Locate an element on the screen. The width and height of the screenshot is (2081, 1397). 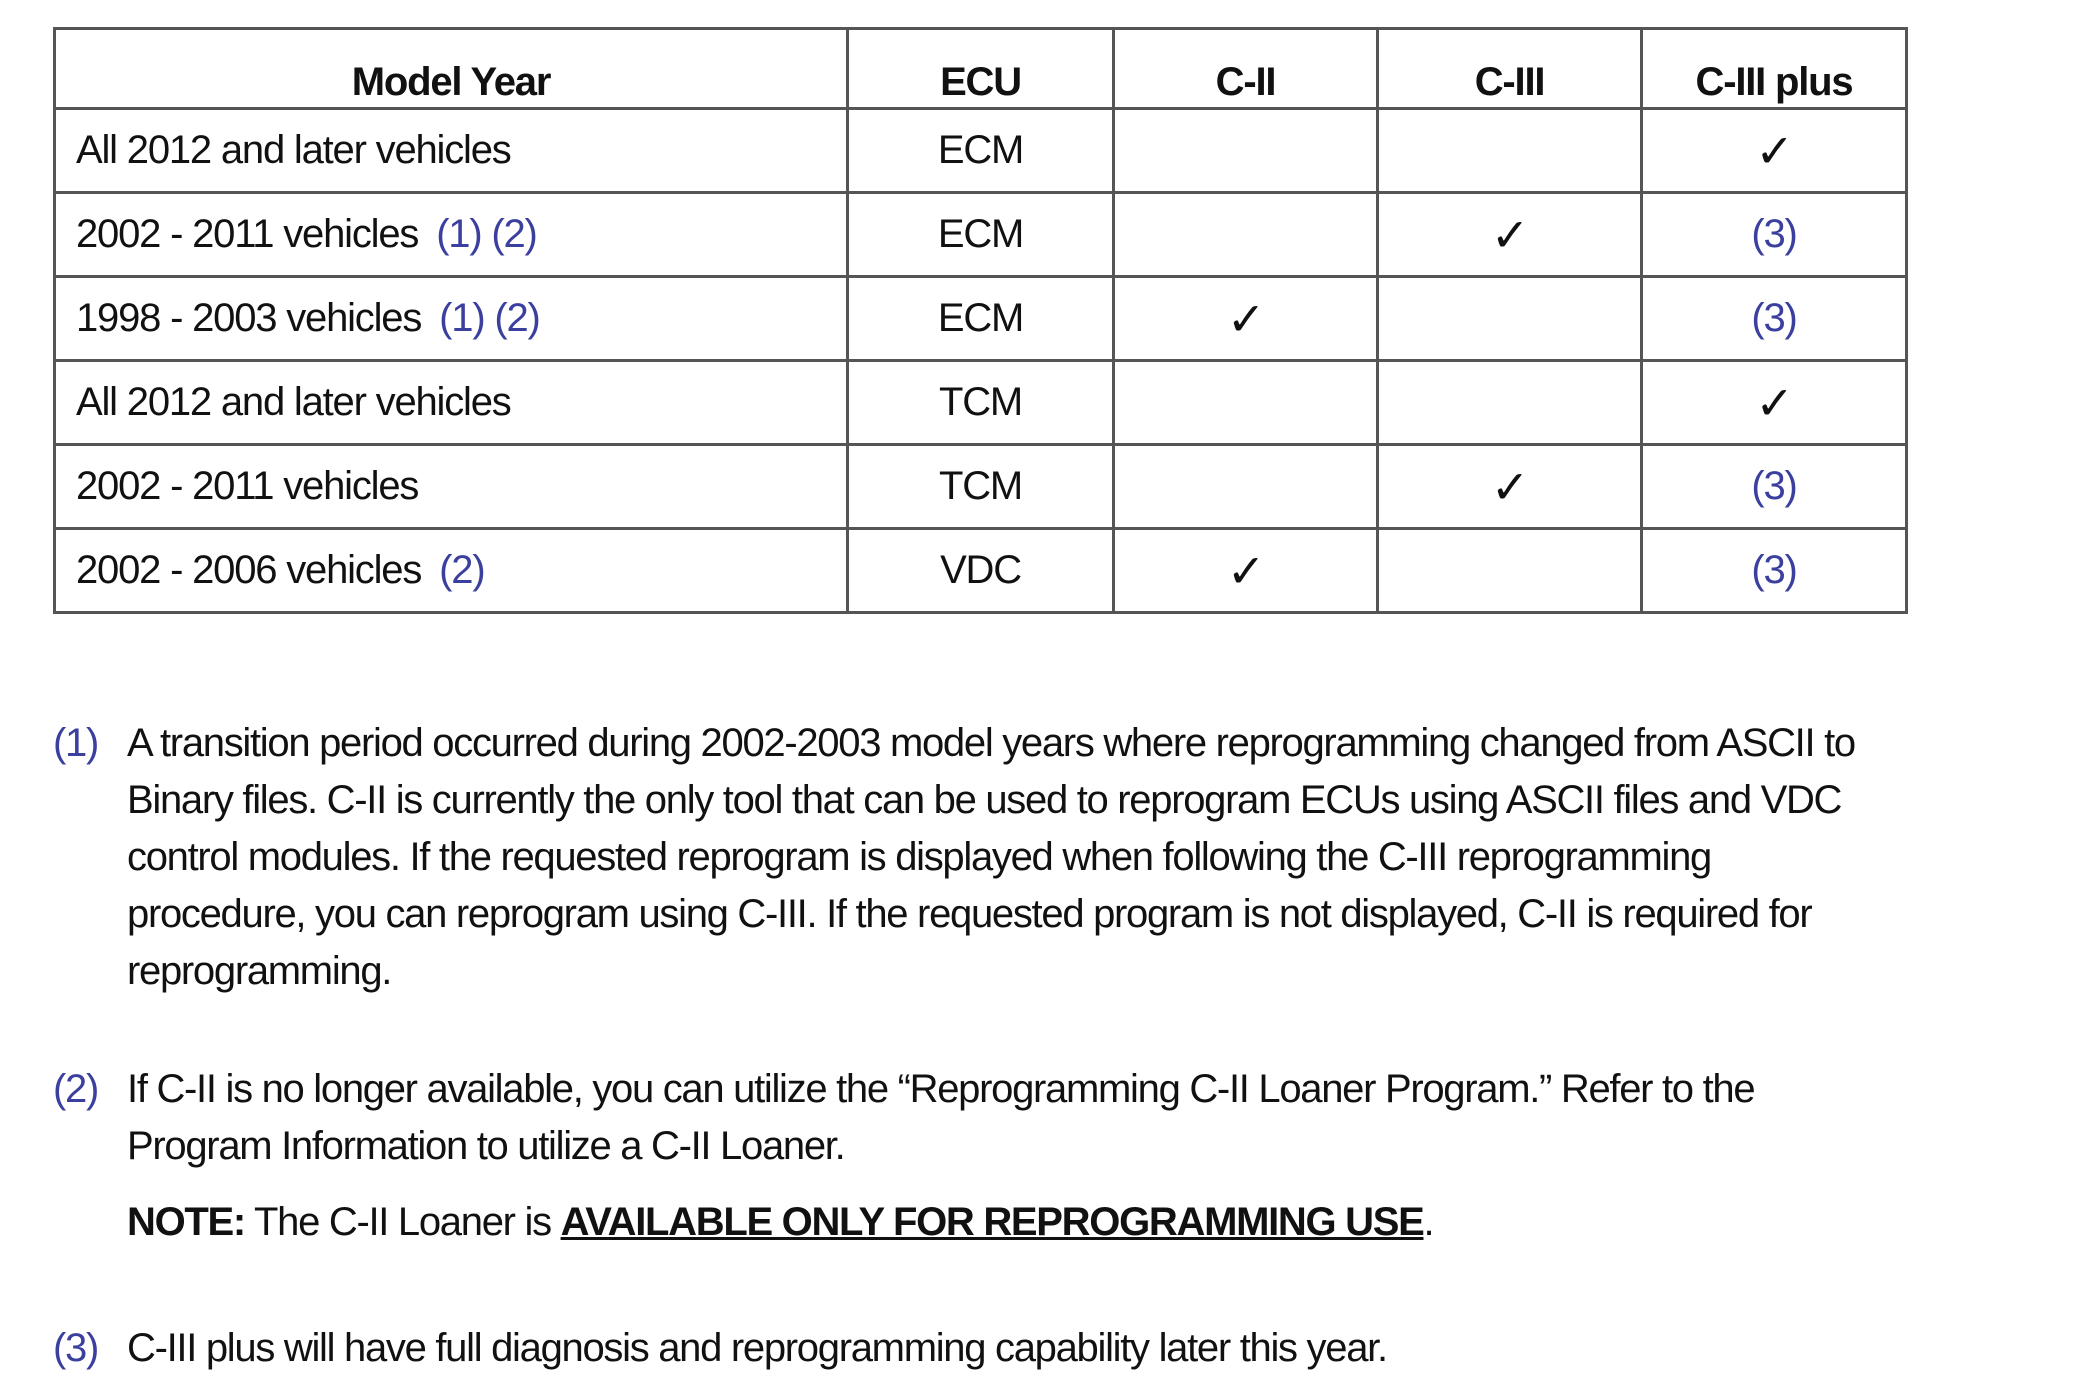
model-year-cell: 1998 - 2003 vehicles (1) (2) is located at coordinates (451, 318).